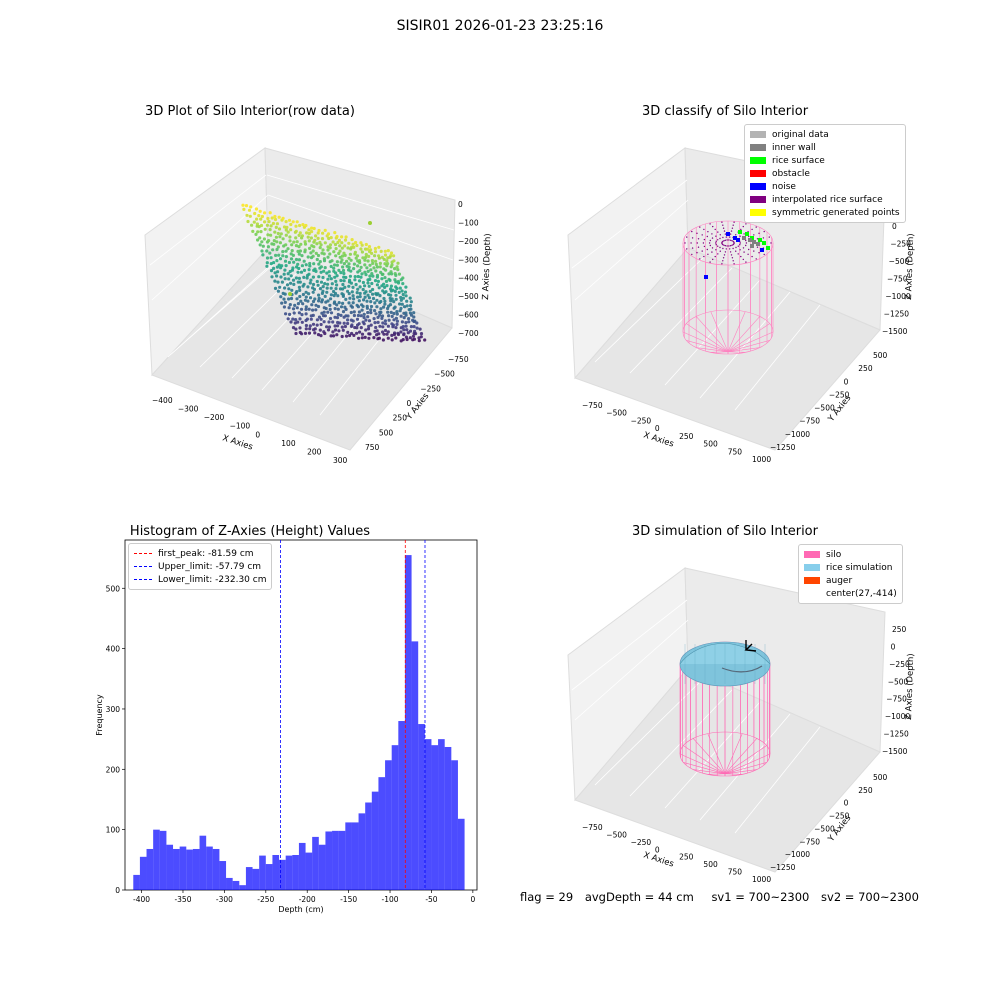  Describe the element at coordinates (725, 111) in the screenshot. I see `panel-title: 3D classify of Silo Interior` at that location.